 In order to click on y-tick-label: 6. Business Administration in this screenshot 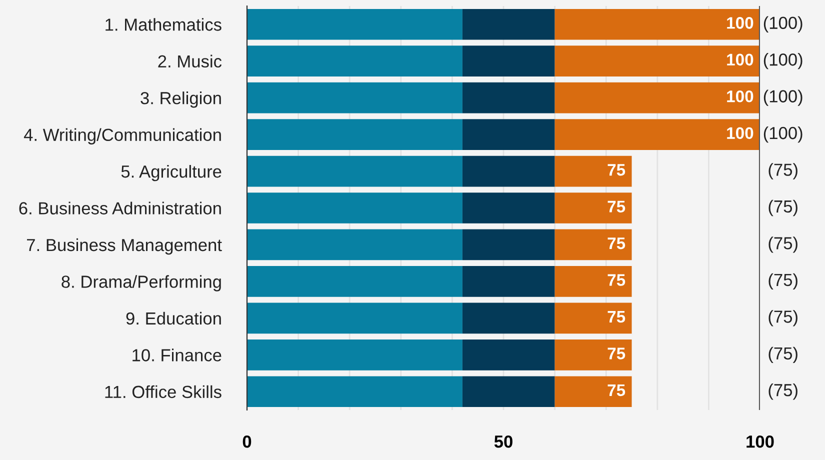, I will do `click(120, 208)`.